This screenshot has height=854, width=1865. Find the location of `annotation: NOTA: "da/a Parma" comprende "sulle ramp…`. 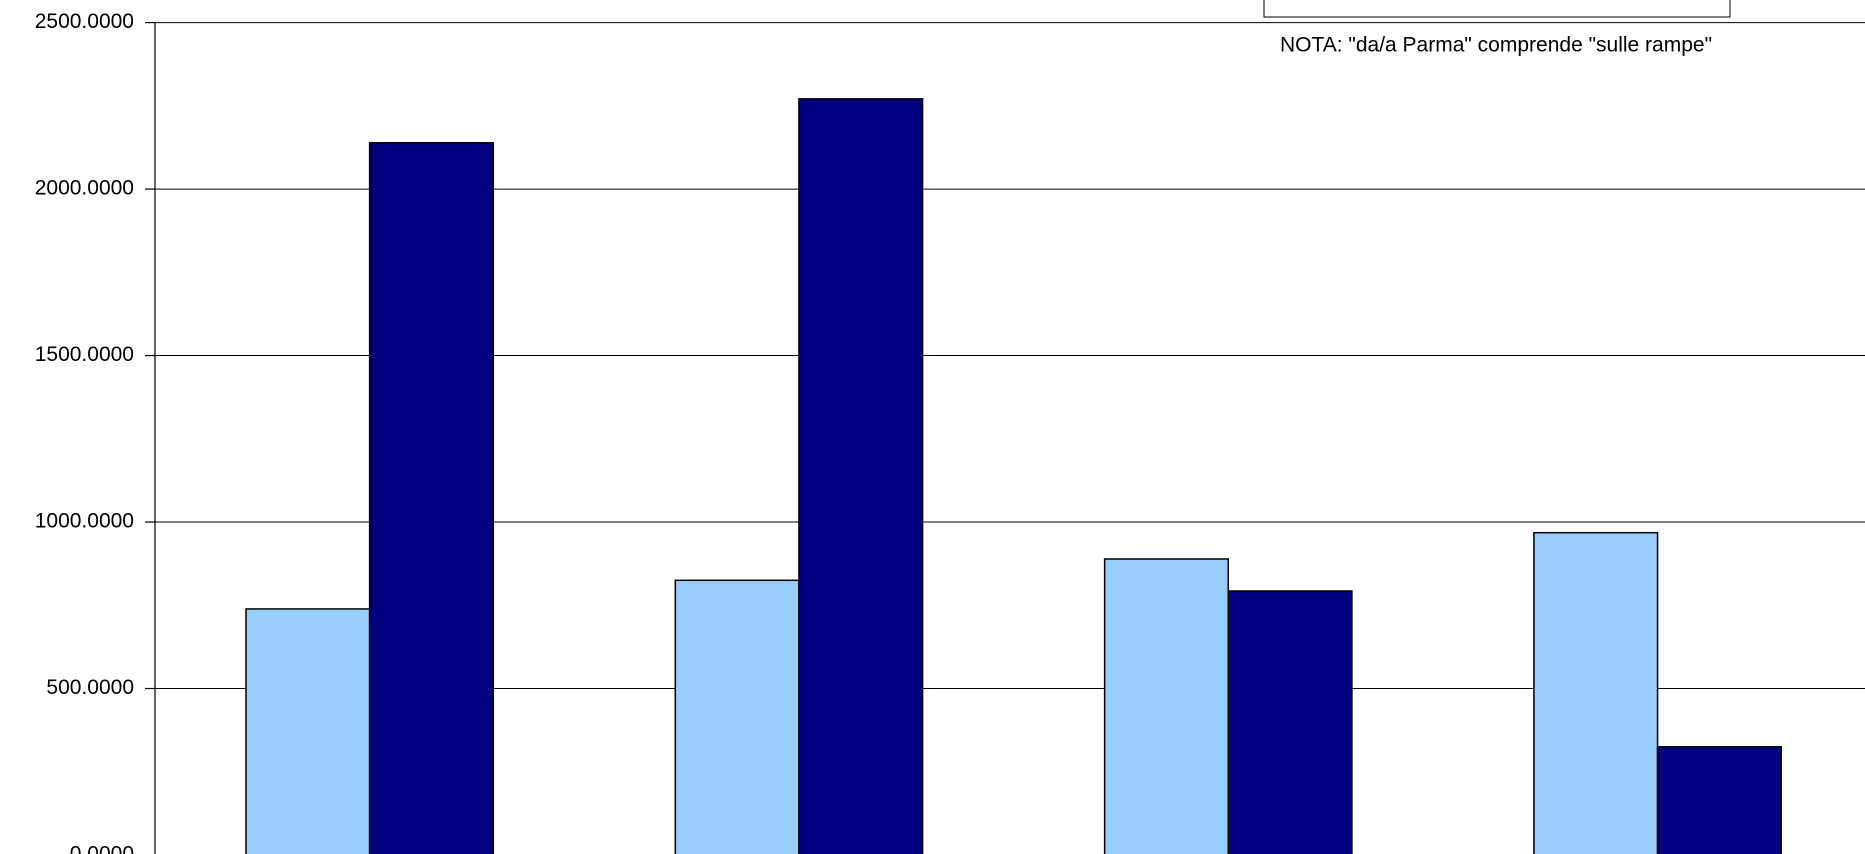

annotation: NOTA: "da/a Parma" comprende "sulle ramp… is located at coordinates (1496, 45).